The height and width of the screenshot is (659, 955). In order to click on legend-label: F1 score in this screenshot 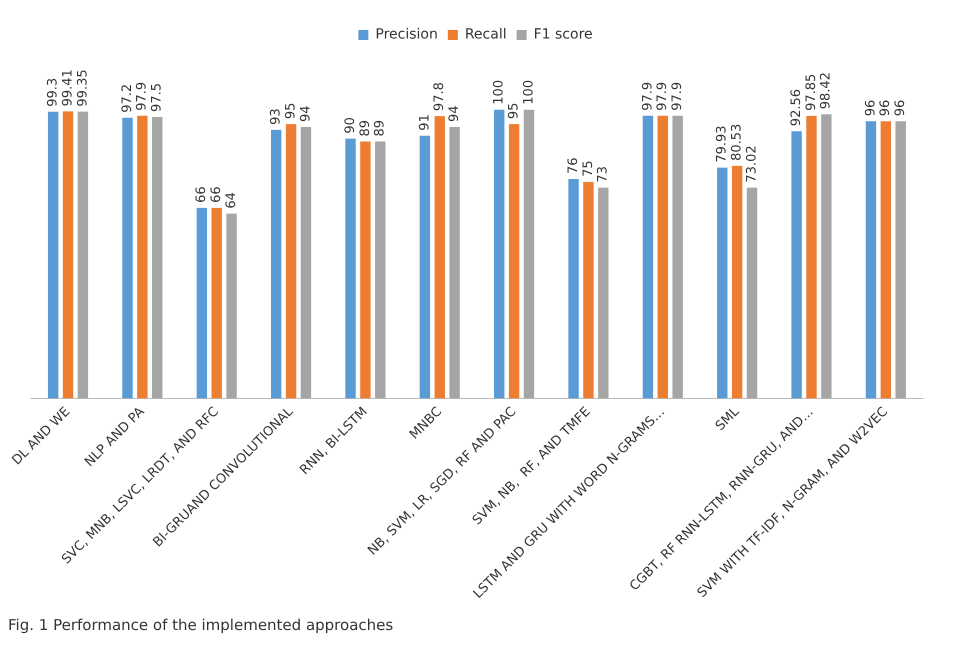, I will do `click(563, 34)`.